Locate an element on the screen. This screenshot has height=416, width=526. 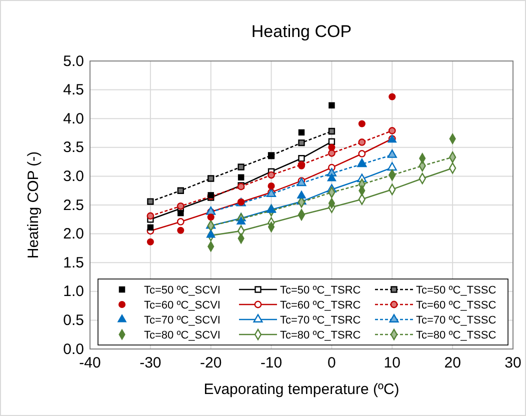
legend-label: Tc=60 ºC_TSSC is located at coordinates (456, 306).